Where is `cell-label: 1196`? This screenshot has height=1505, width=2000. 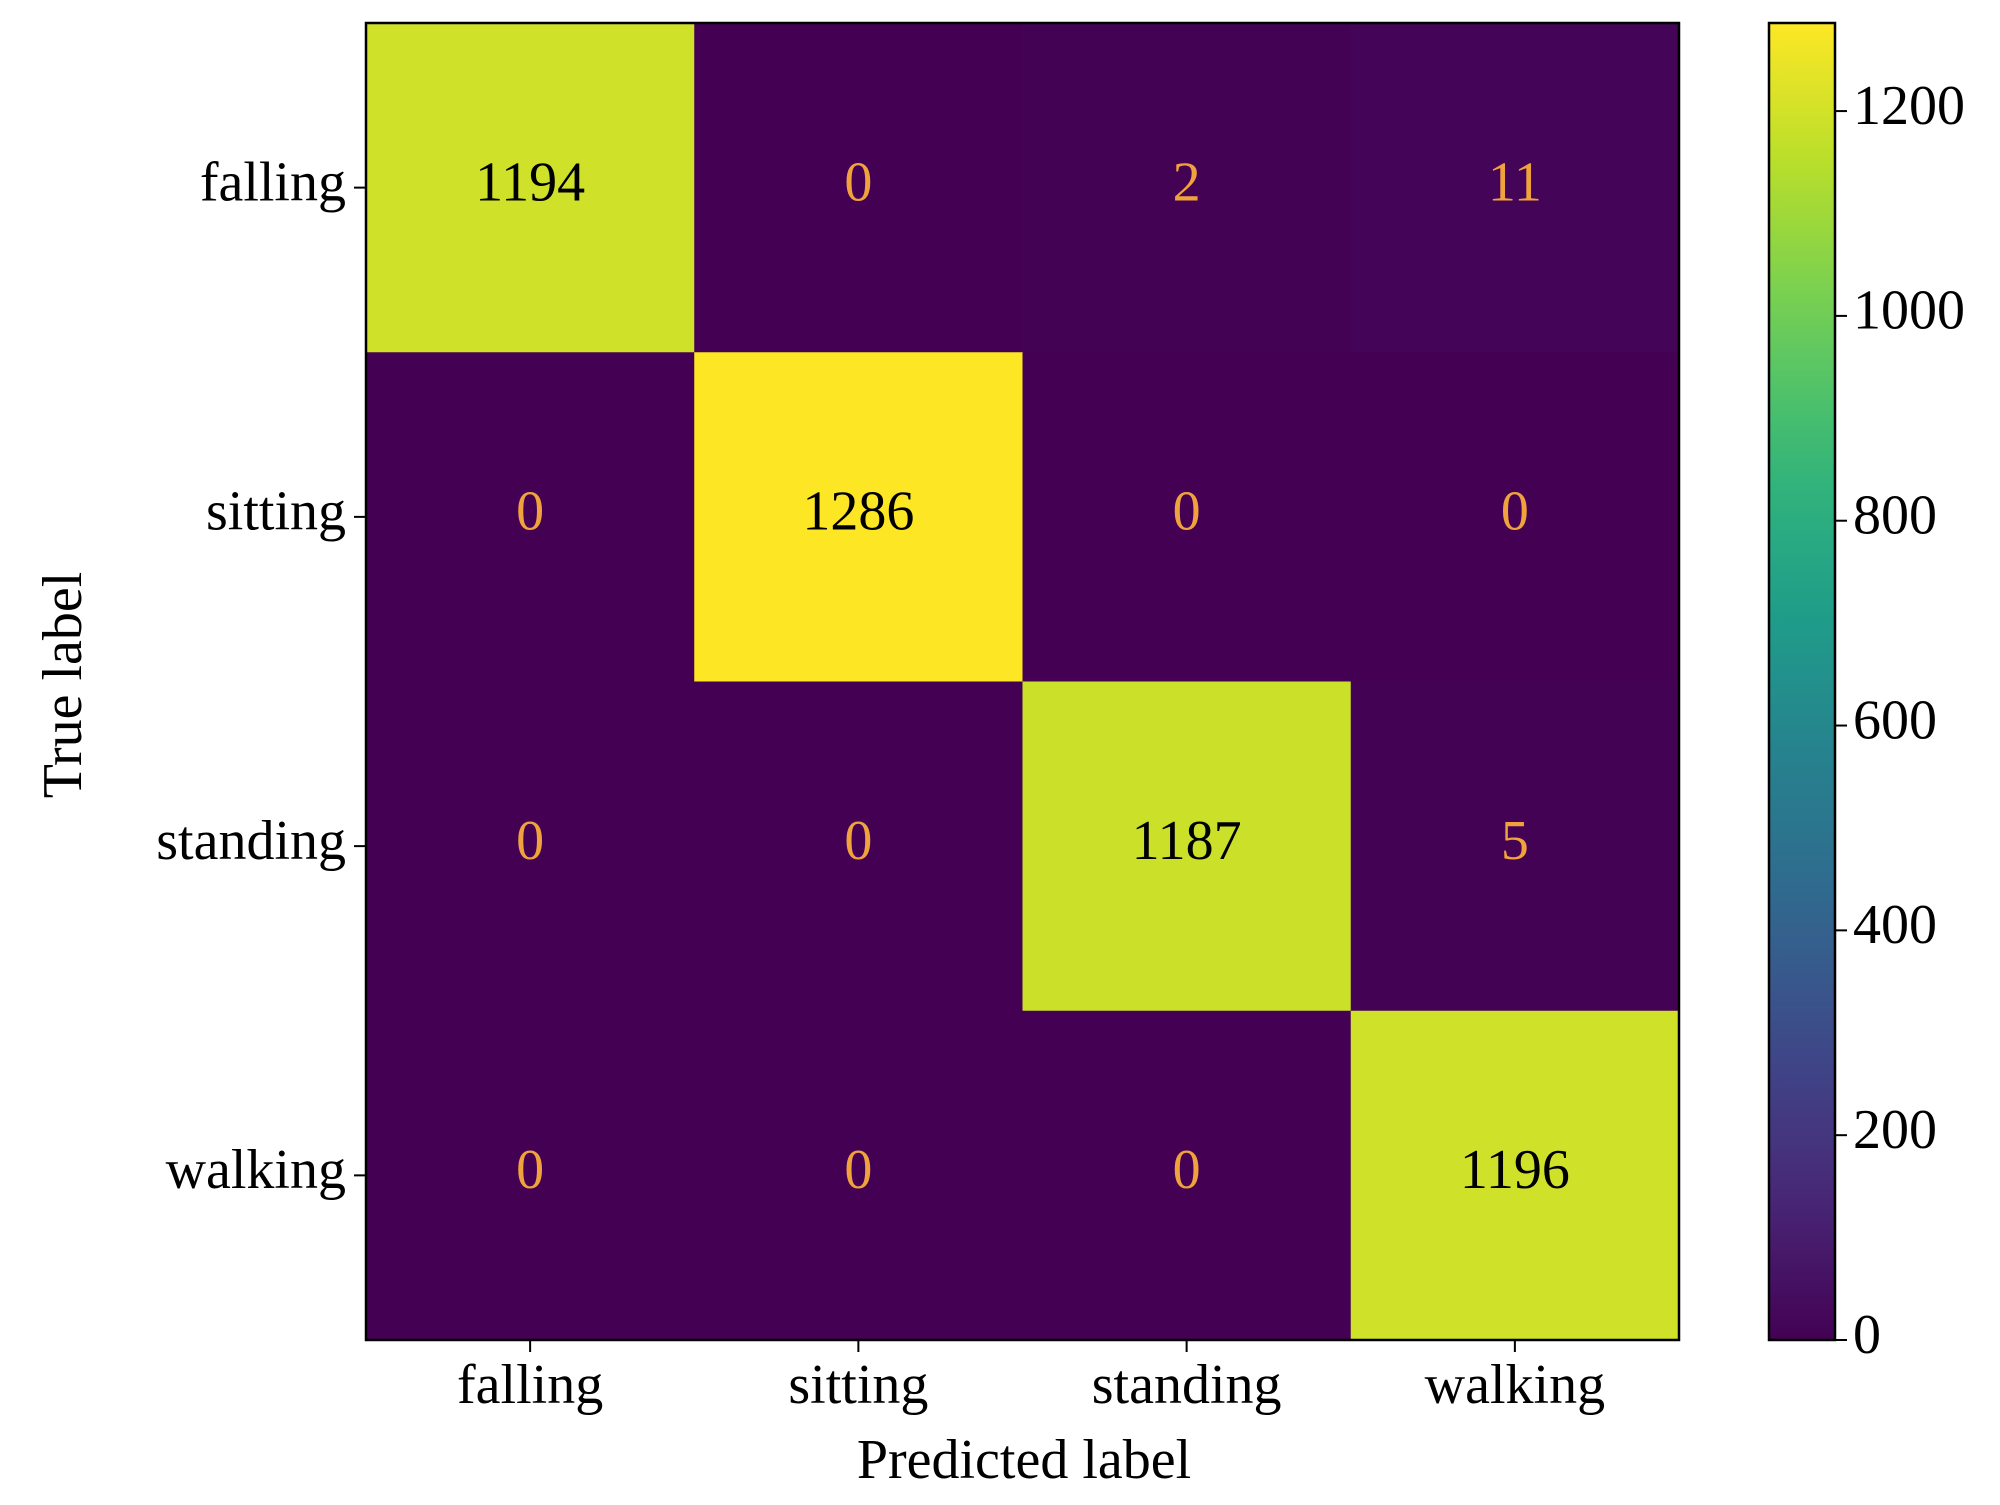 cell-label: 1196 is located at coordinates (1515, 1170).